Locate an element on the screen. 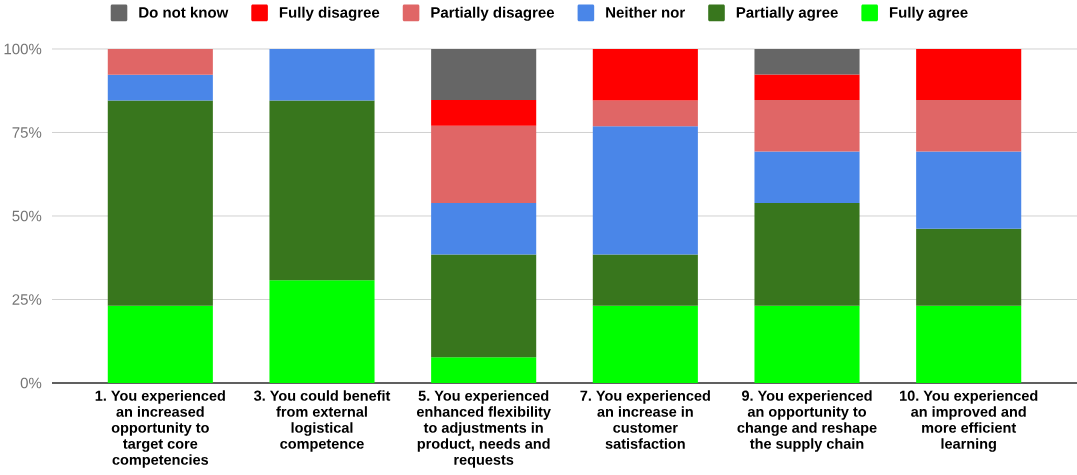 This screenshot has width=1077, height=475. x-tick-label: 7. You experienced an increase in customer satisfaction is located at coordinates (645, 419).